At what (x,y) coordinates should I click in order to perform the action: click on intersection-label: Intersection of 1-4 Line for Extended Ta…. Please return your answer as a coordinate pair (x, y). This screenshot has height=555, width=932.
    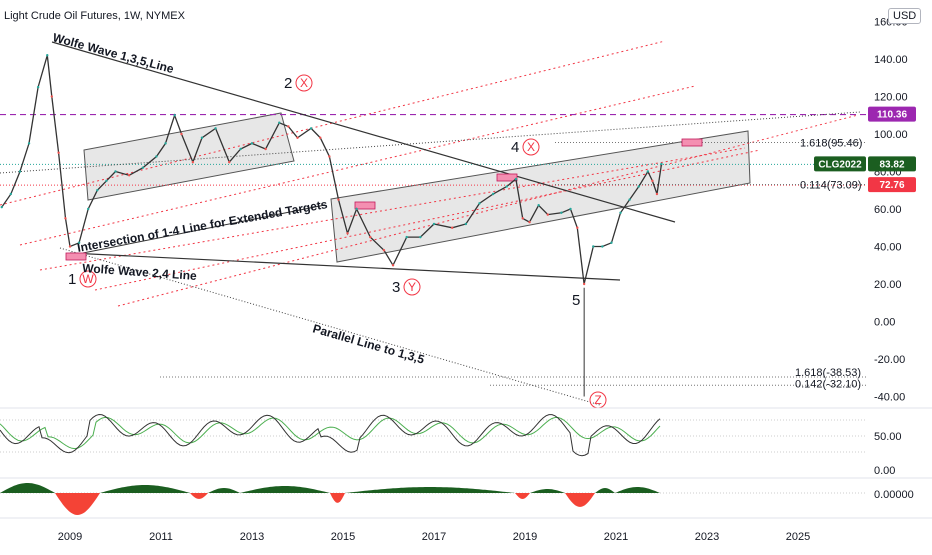
    Looking at the image, I should click on (202, 226).